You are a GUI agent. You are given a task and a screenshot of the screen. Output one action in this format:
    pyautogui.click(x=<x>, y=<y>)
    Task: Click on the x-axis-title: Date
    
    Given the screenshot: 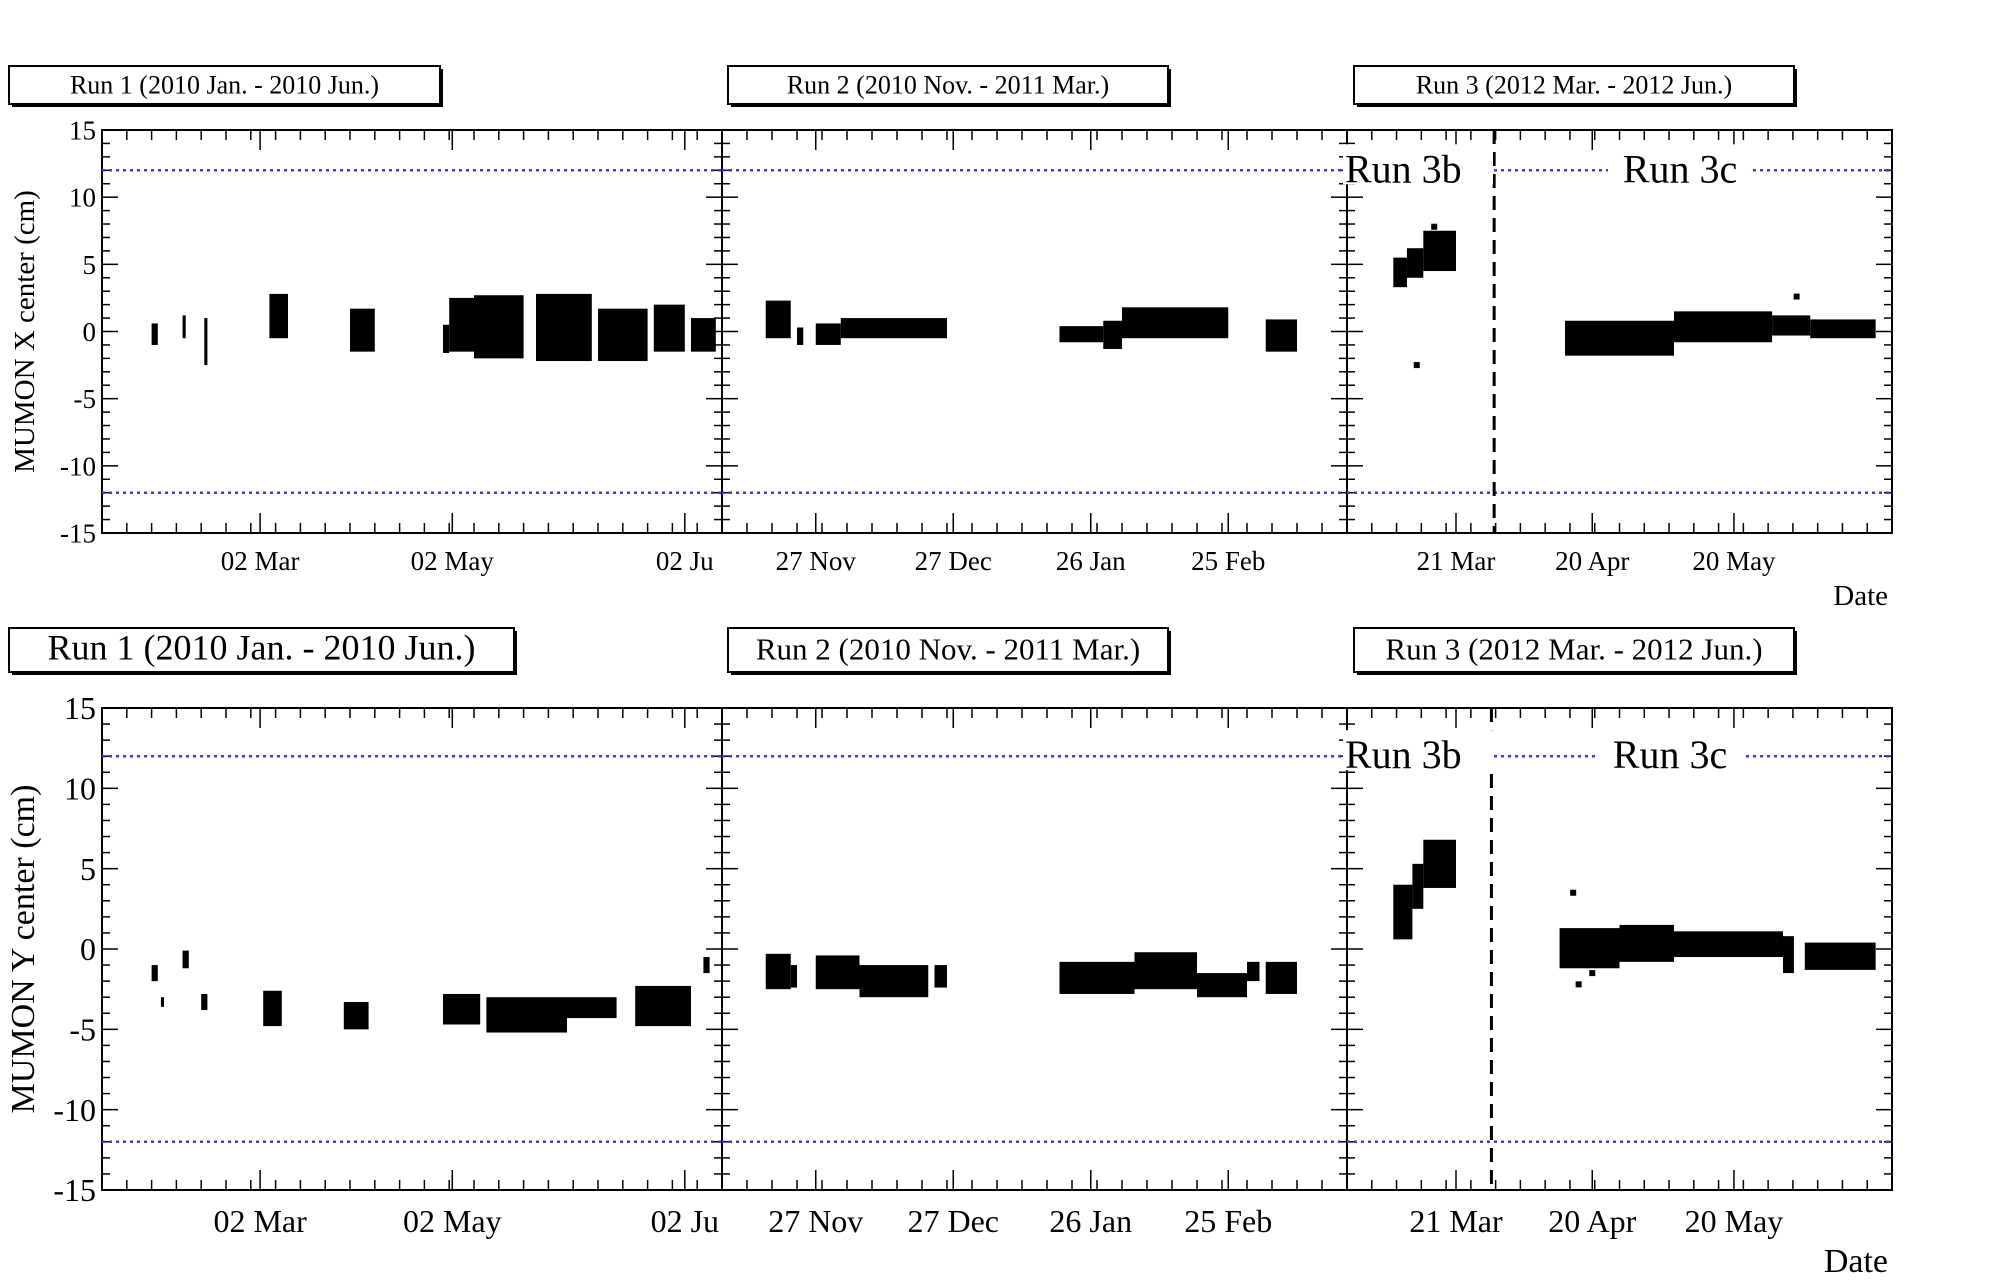 What is the action you would take?
    pyautogui.click(x=1860, y=596)
    